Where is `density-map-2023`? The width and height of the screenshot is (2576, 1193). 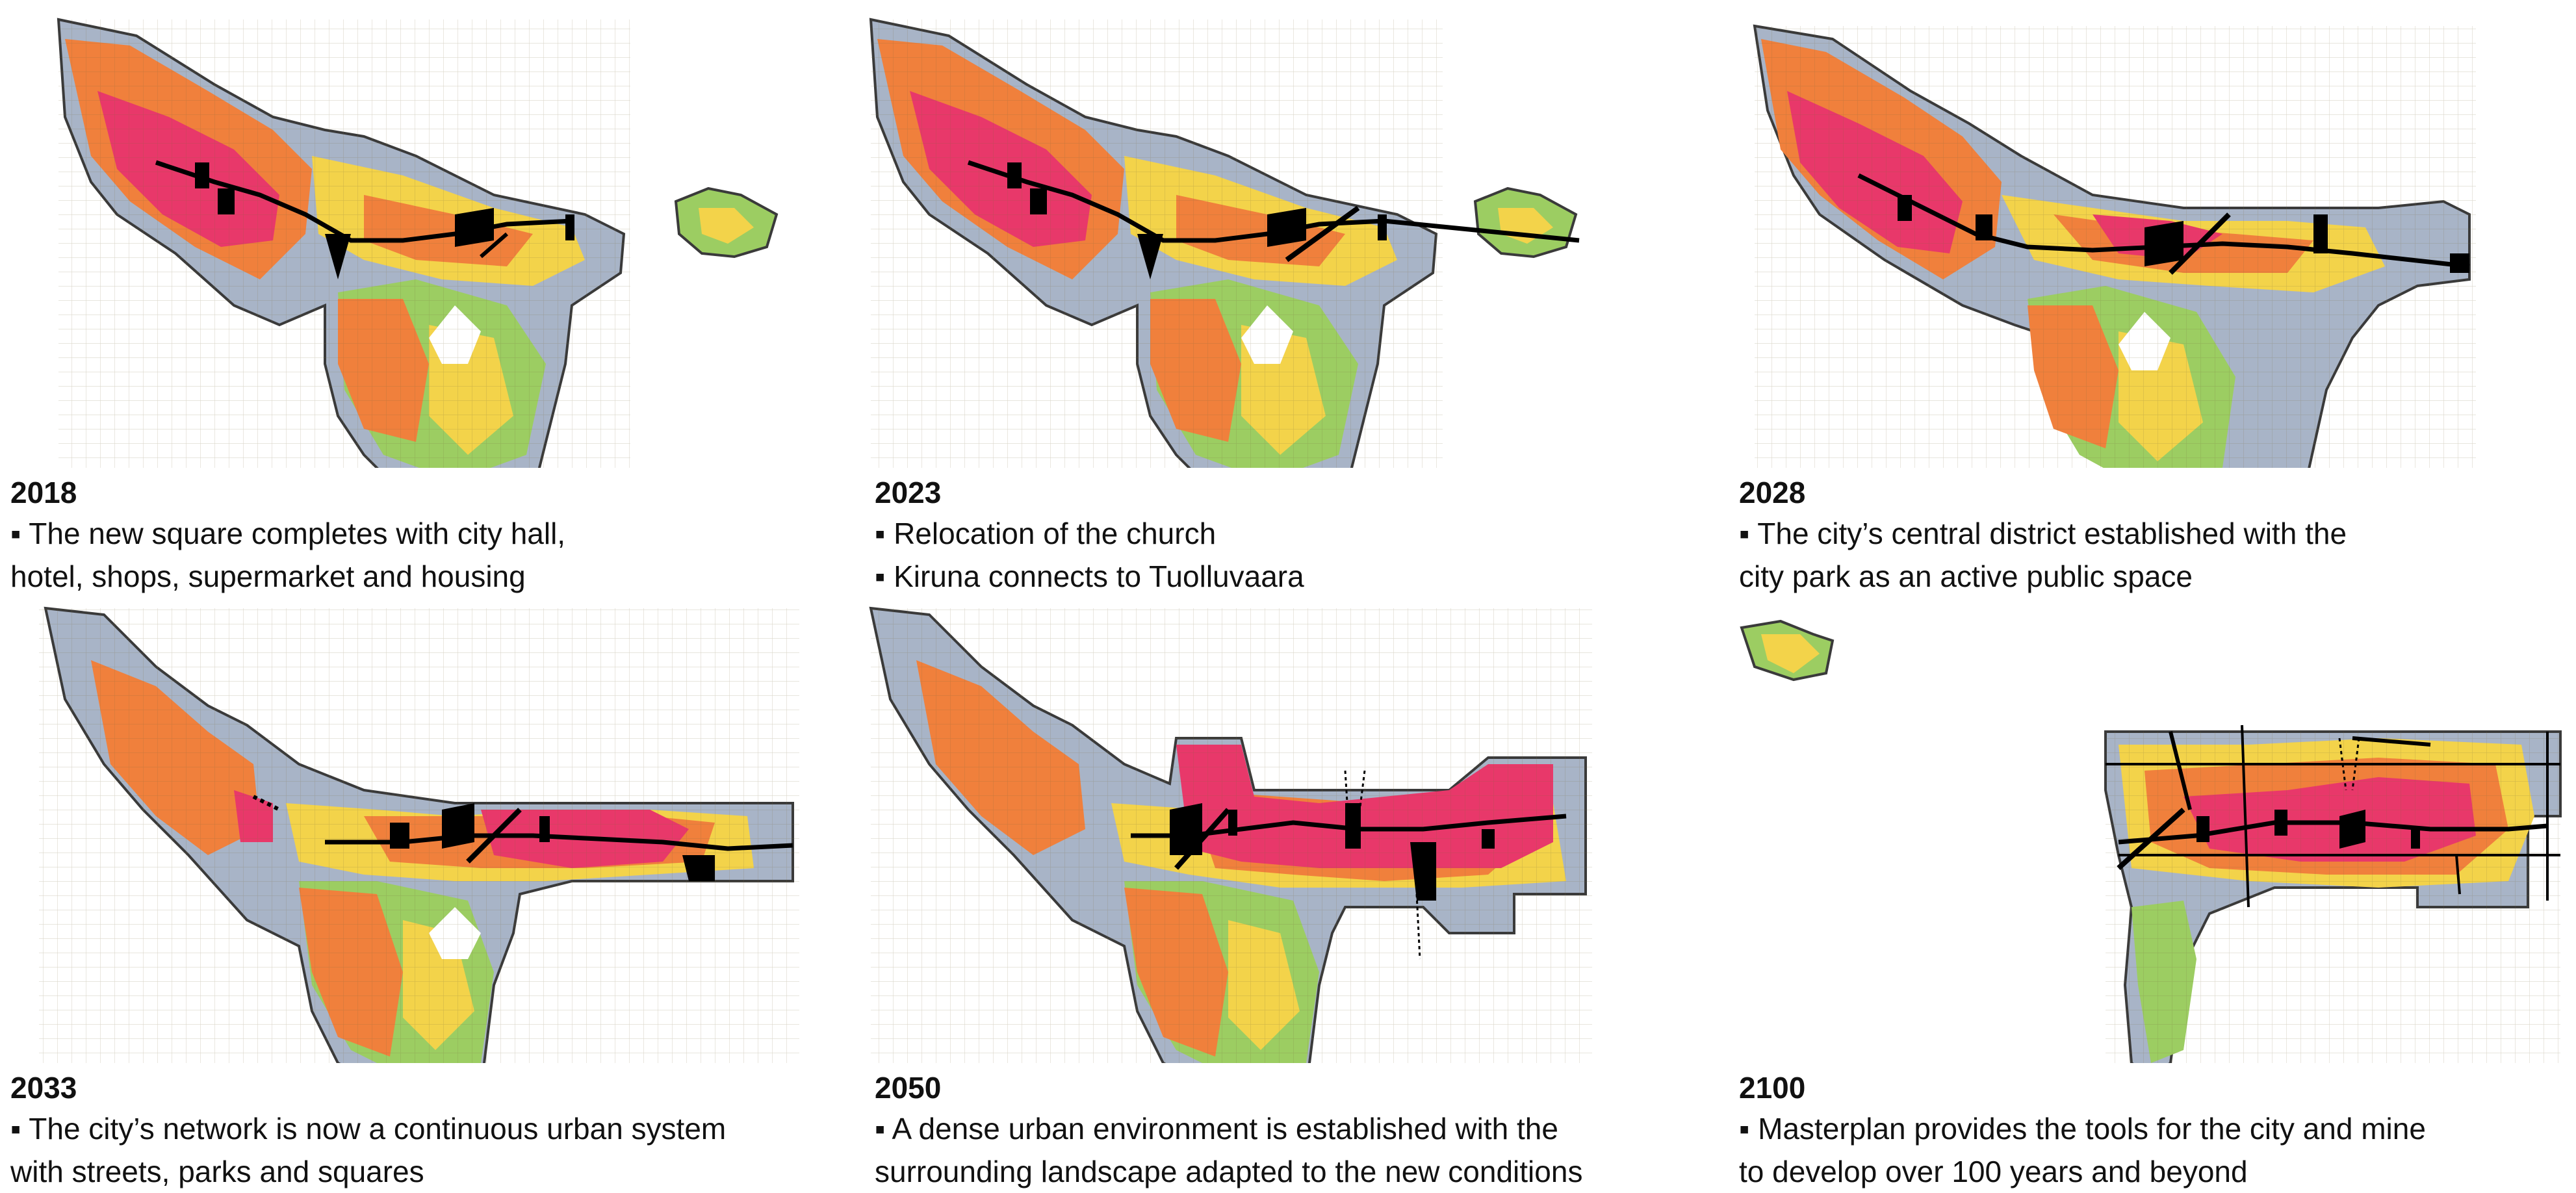
density-map-2023 is located at coordinates (1286, 234).